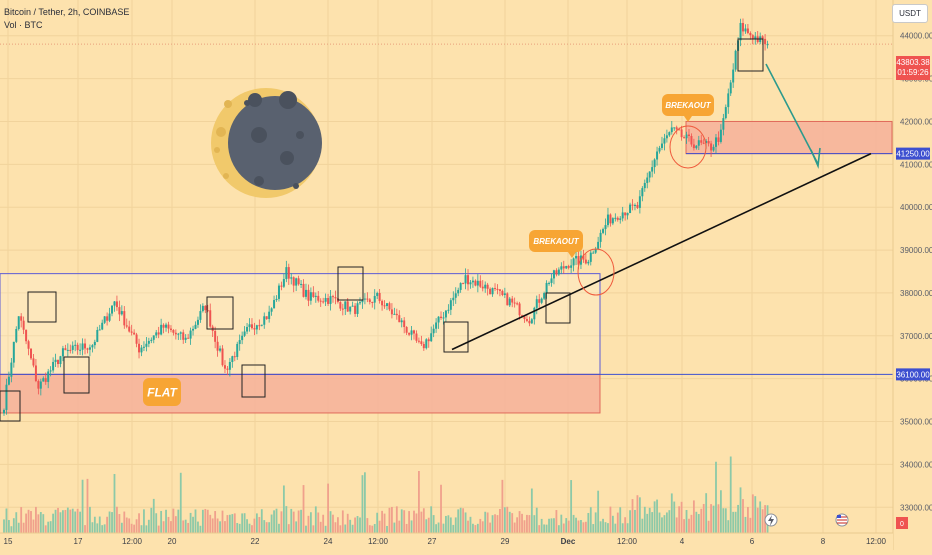  Describe the element at coordinates (300, 393) in the screenshot. I see `flat-support-zone` at that location.